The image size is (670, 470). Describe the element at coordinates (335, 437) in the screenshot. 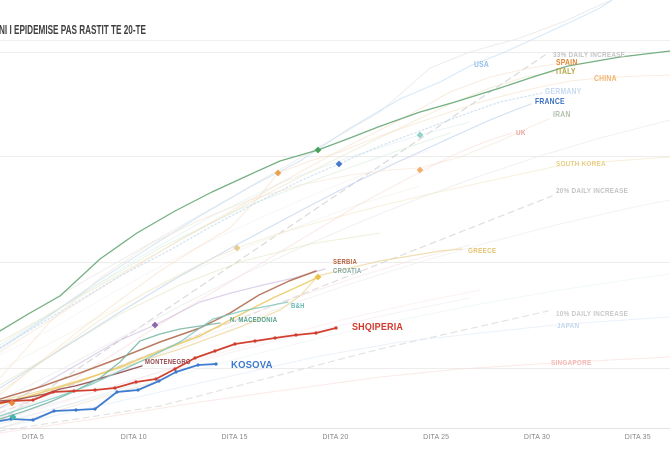

I see `svg-text: DITA 20` at that location.